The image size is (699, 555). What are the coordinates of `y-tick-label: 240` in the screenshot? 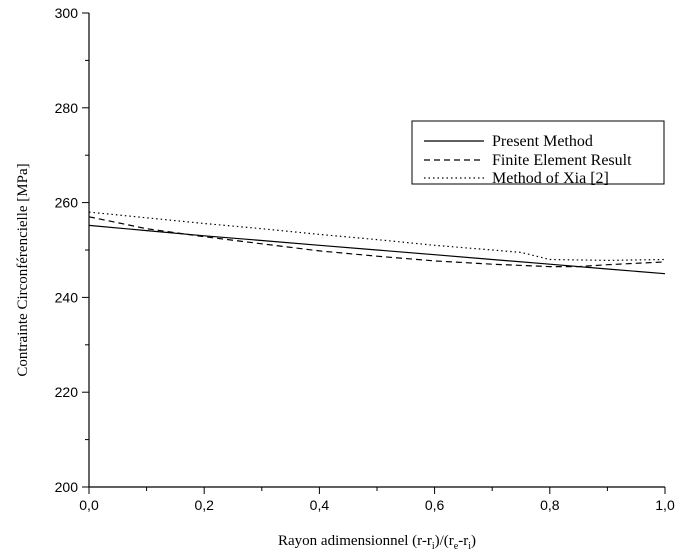 It's located at (67, 297).